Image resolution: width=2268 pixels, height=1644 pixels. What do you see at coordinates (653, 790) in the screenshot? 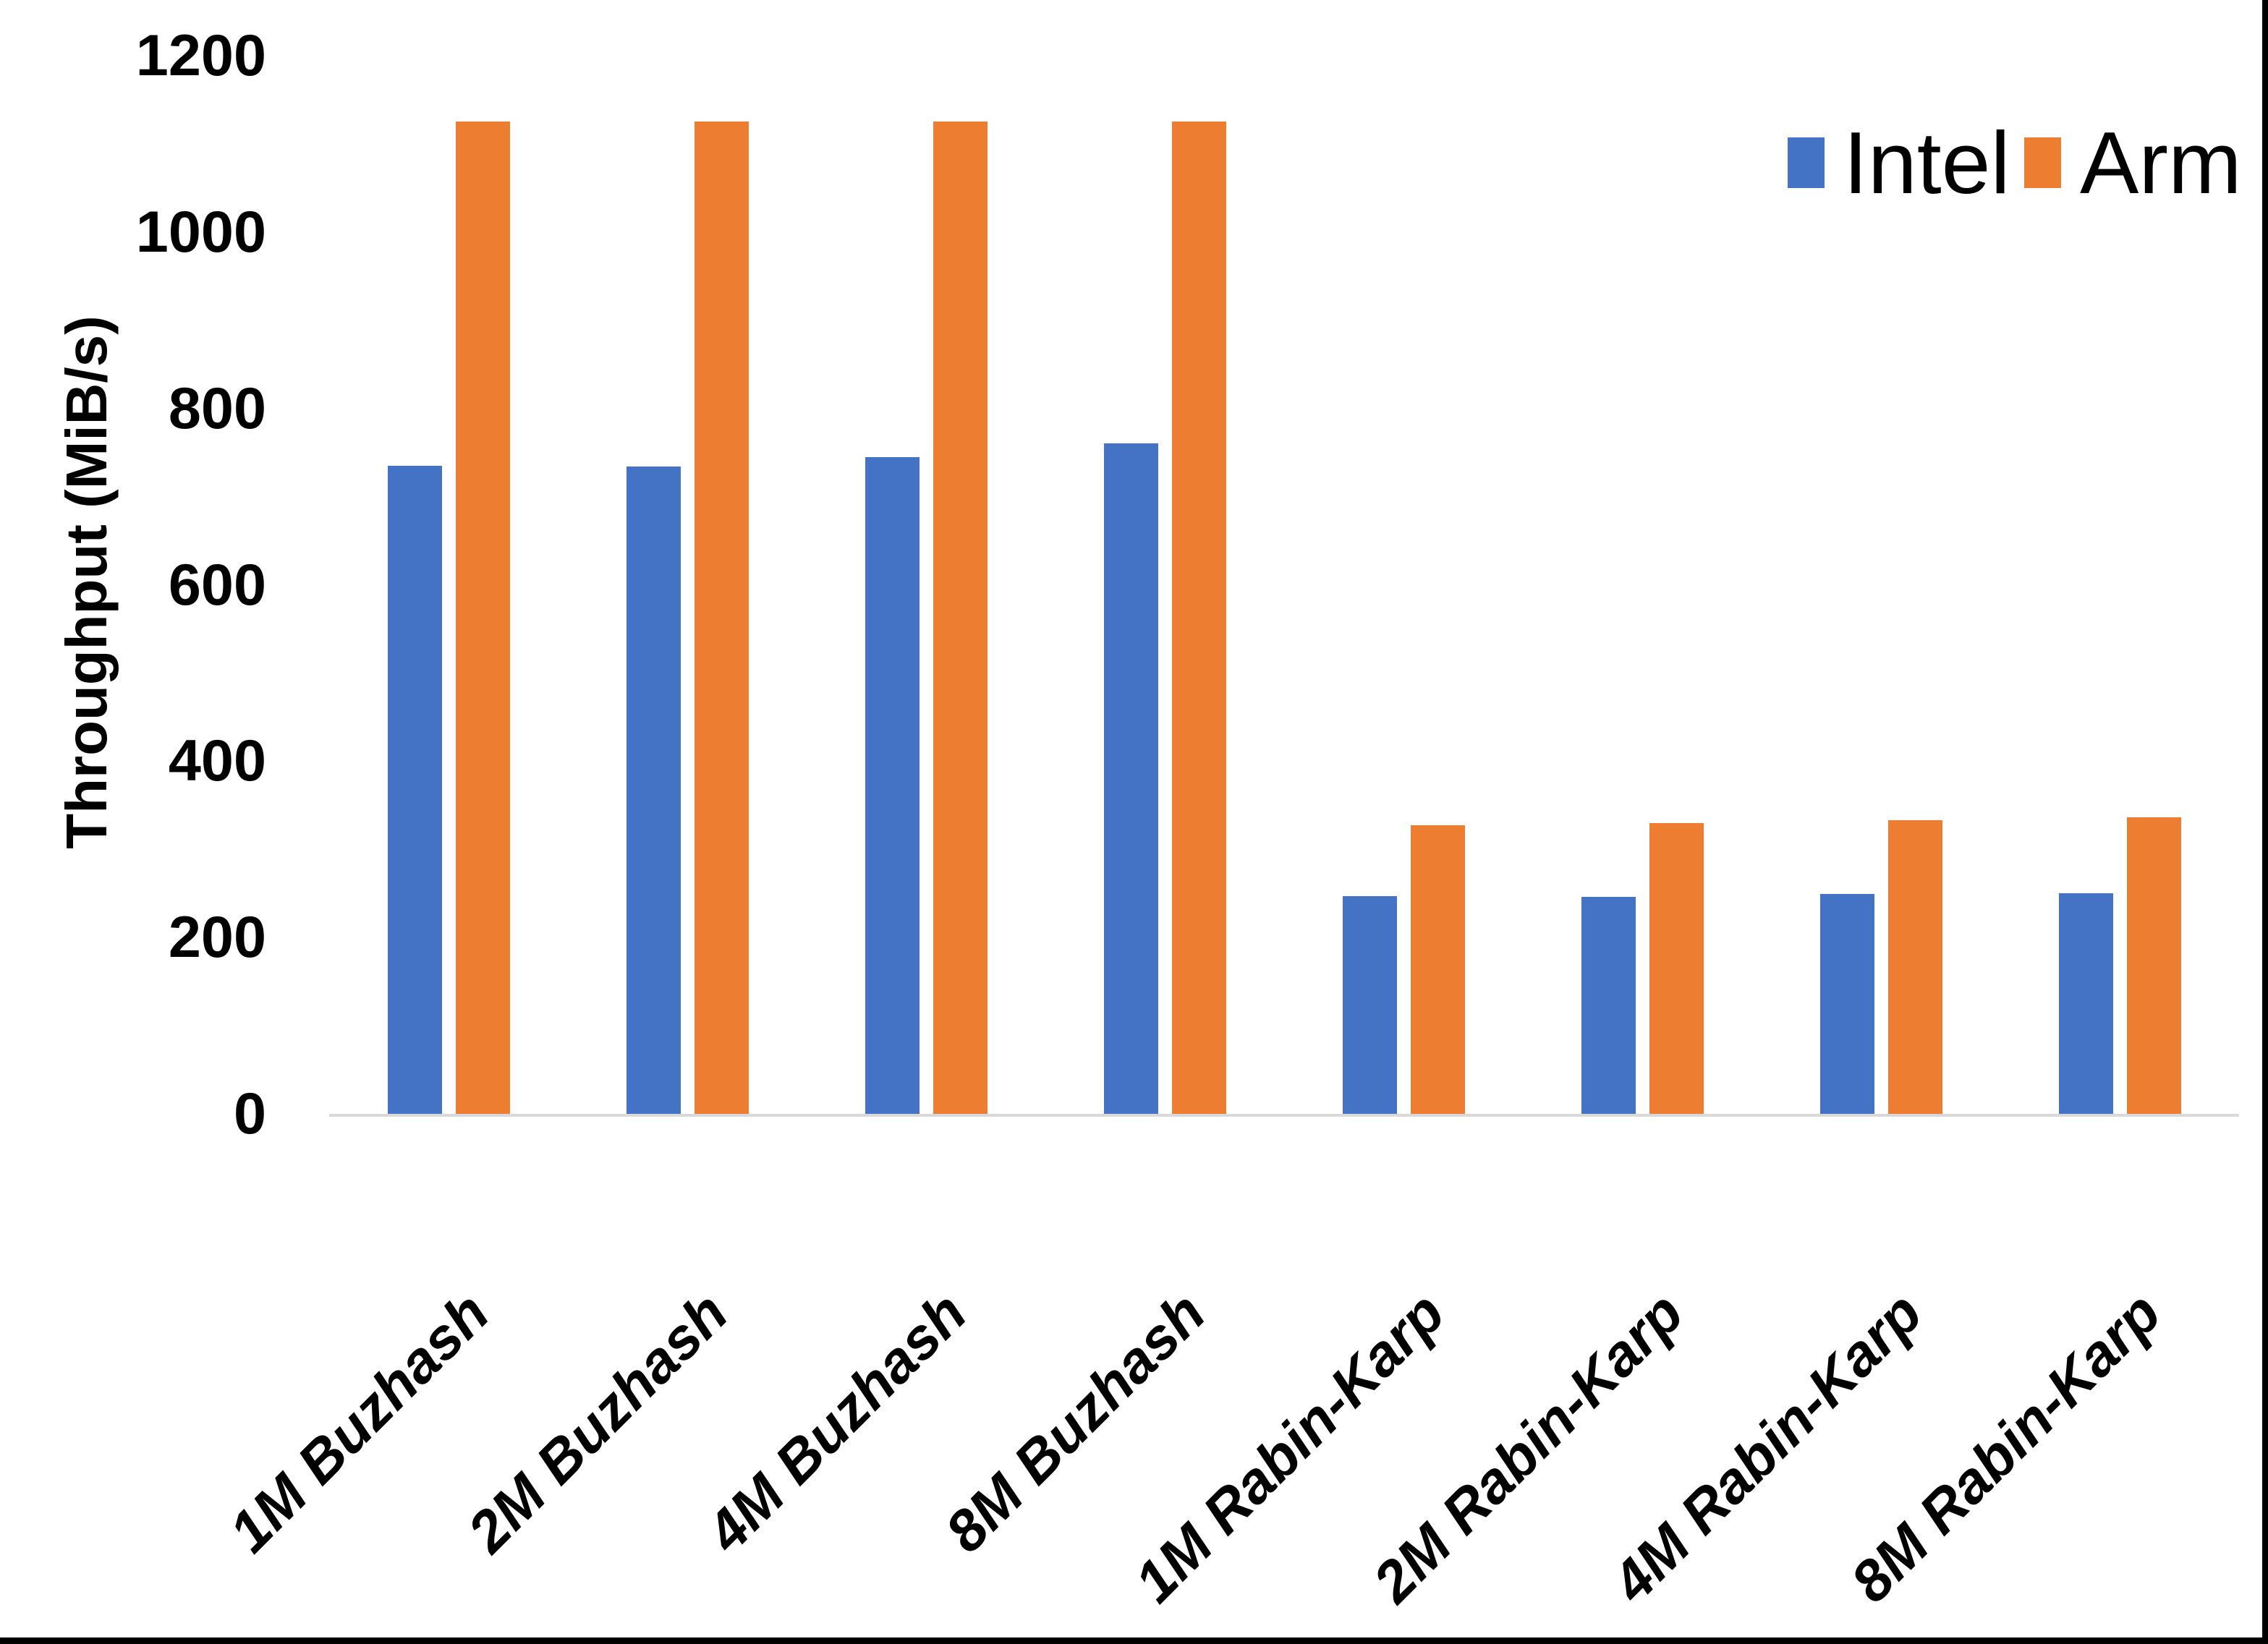
I see `bar-intel-2m-buzhash` at bounding box center [653, 790].